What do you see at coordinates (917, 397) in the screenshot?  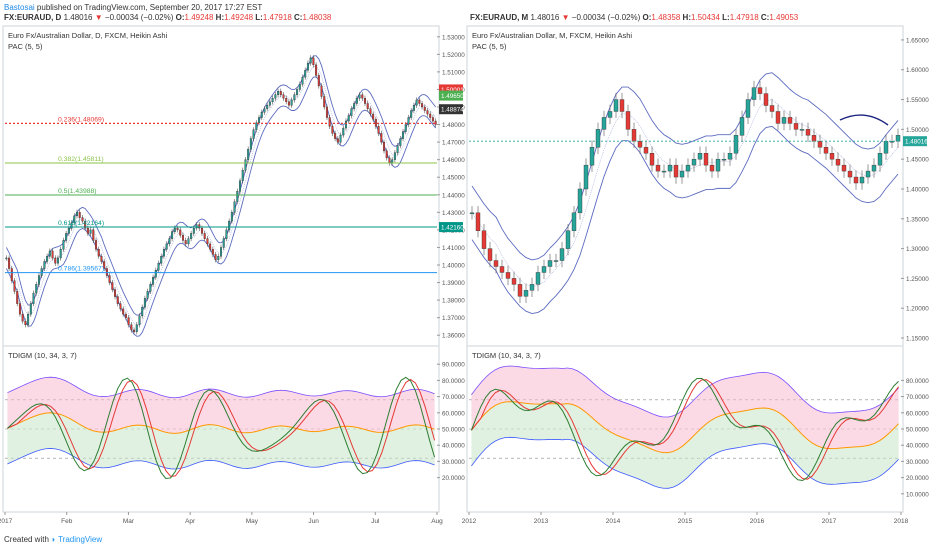 I see `osc-axis-label: 70.0000` at bounding box center [917, 397].